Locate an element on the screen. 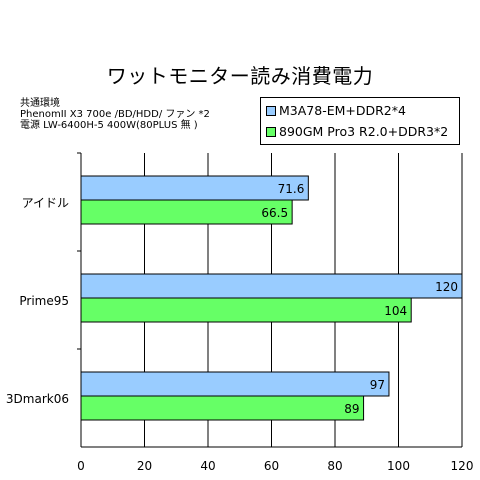  legend-label: M3A78-EM+DDR2*4 is located at coordinates (342, 110).